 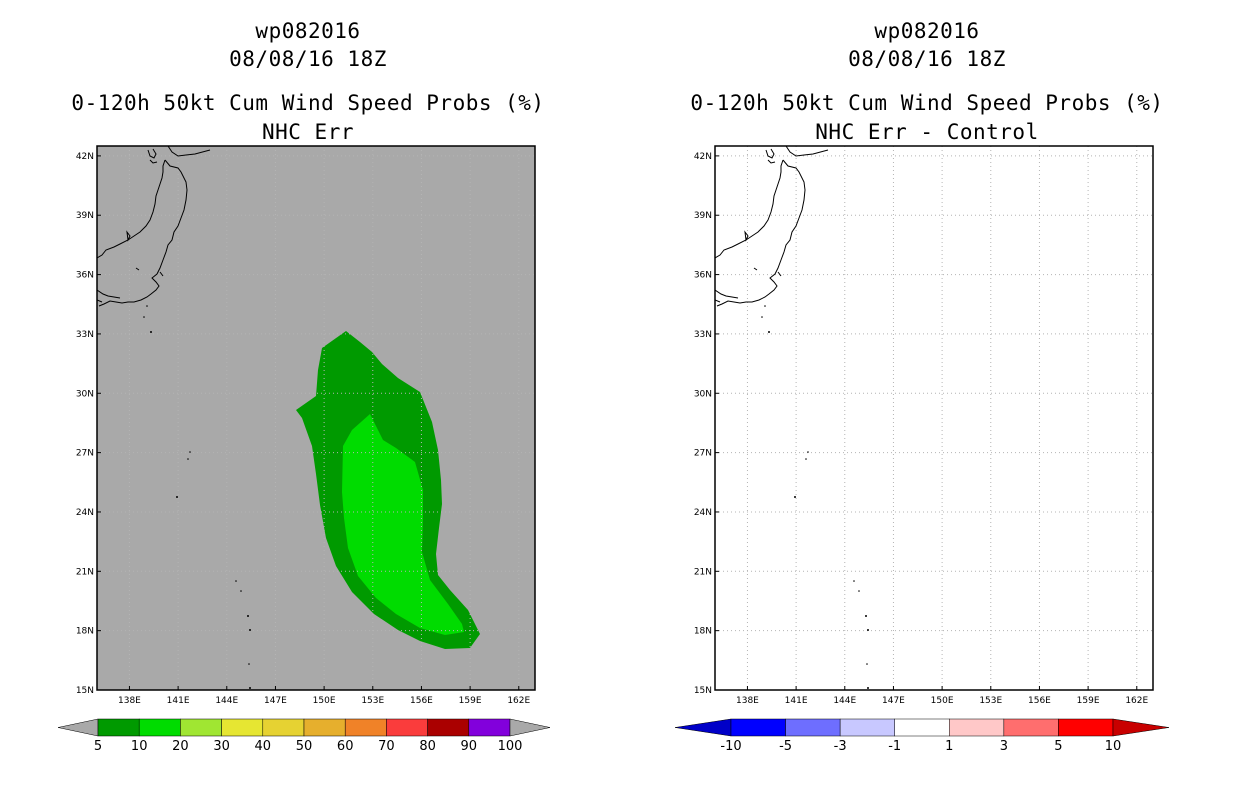 What do you see at coordinates (308, 59) in the screenshot?
I see `left-datetime: 08/08/16 18Z` at bounding box center [308, 59].